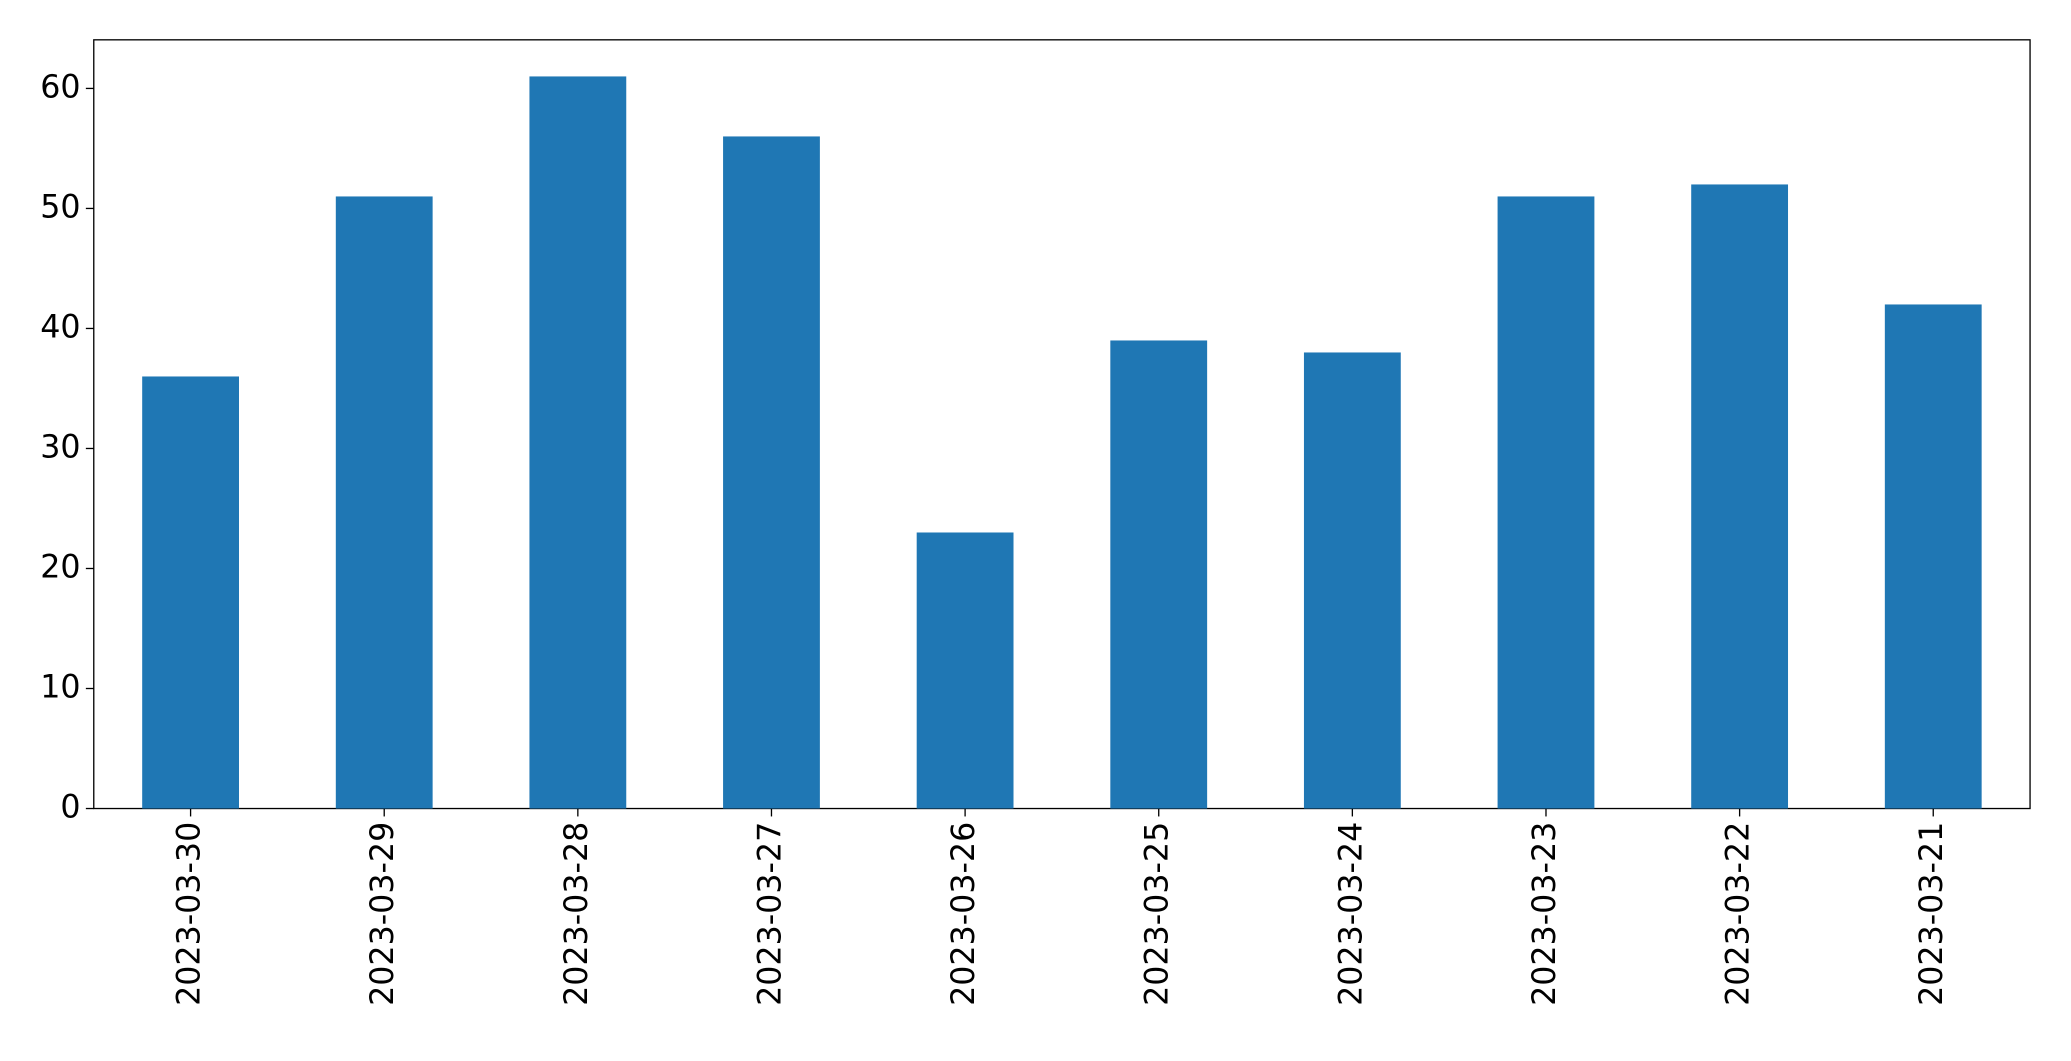 This screenshot has width=2071, height=1061. I want to click on x-tick-label: 2023-03-27, so click(770, 914).